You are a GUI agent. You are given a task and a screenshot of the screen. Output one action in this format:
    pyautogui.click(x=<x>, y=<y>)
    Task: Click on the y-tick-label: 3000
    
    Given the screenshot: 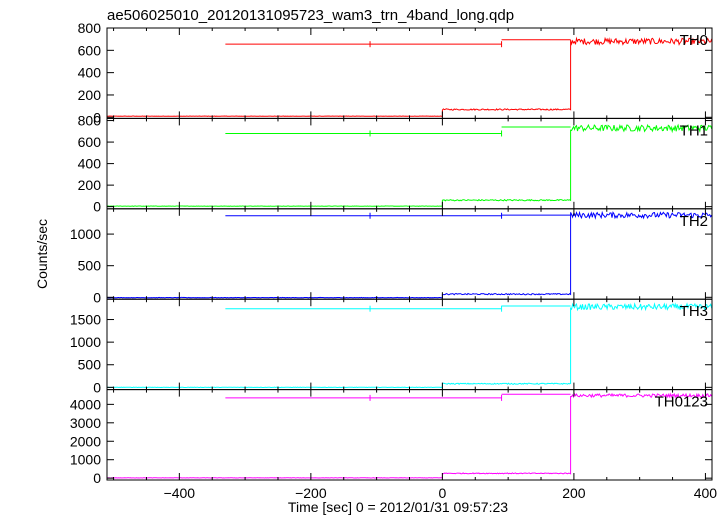 What is the action you would take?
    pyautogui.click(x=85, y=423)
    